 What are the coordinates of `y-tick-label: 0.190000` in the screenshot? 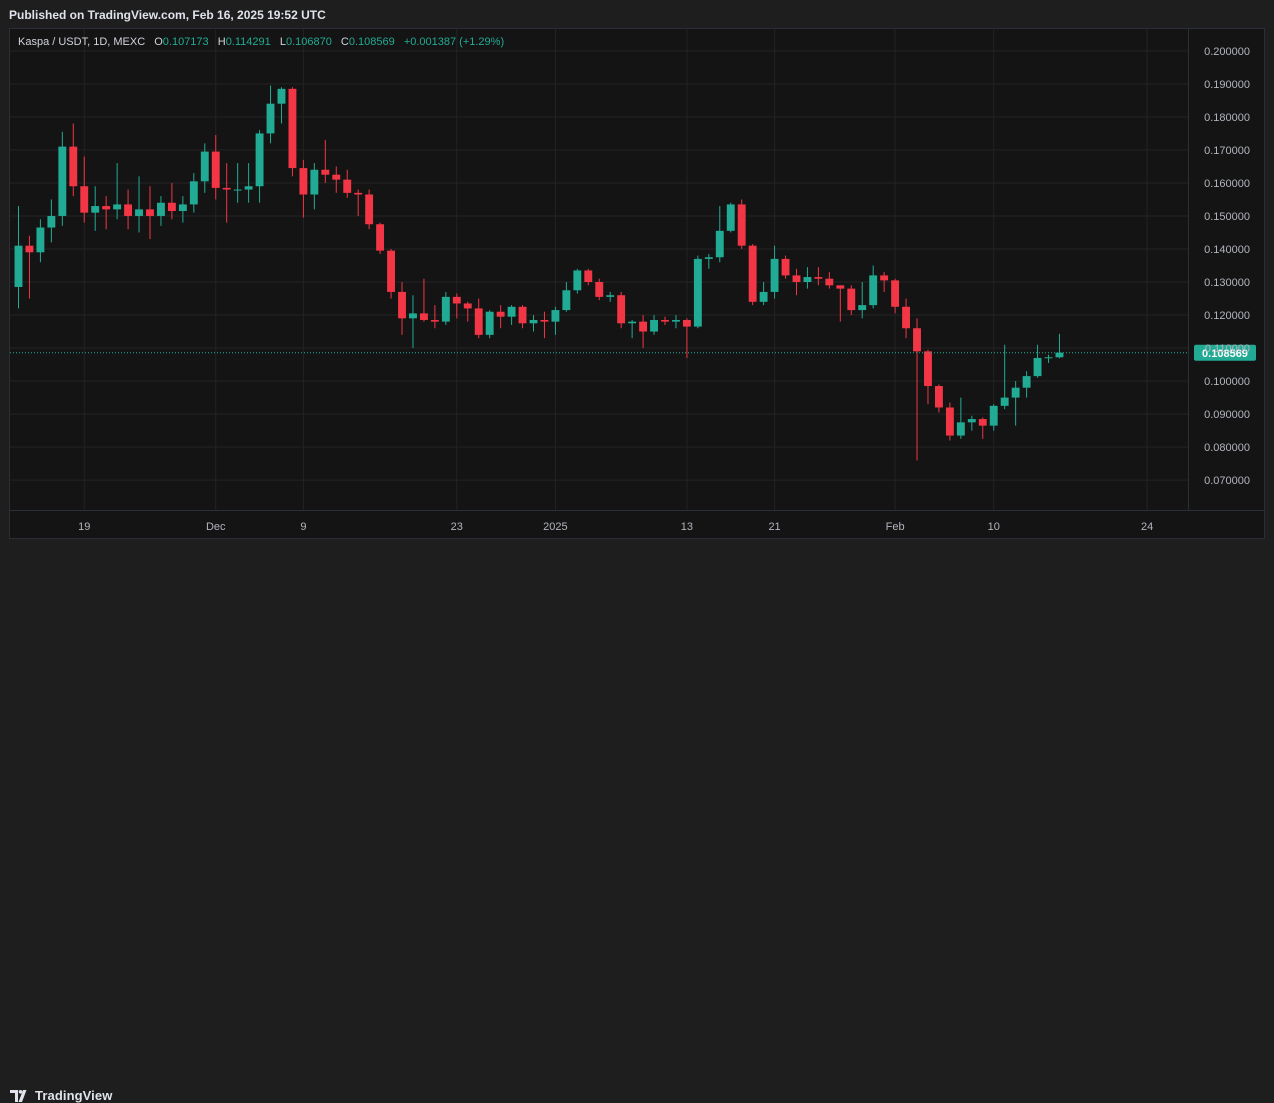 It's located at (1227, 85).